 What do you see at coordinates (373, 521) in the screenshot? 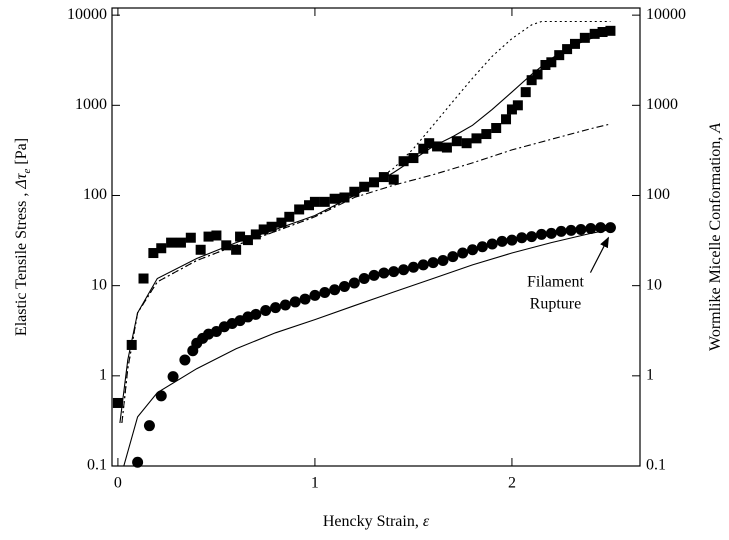
I see `x-label-text: Hencky Strain,` at bounding box center [373, 521].